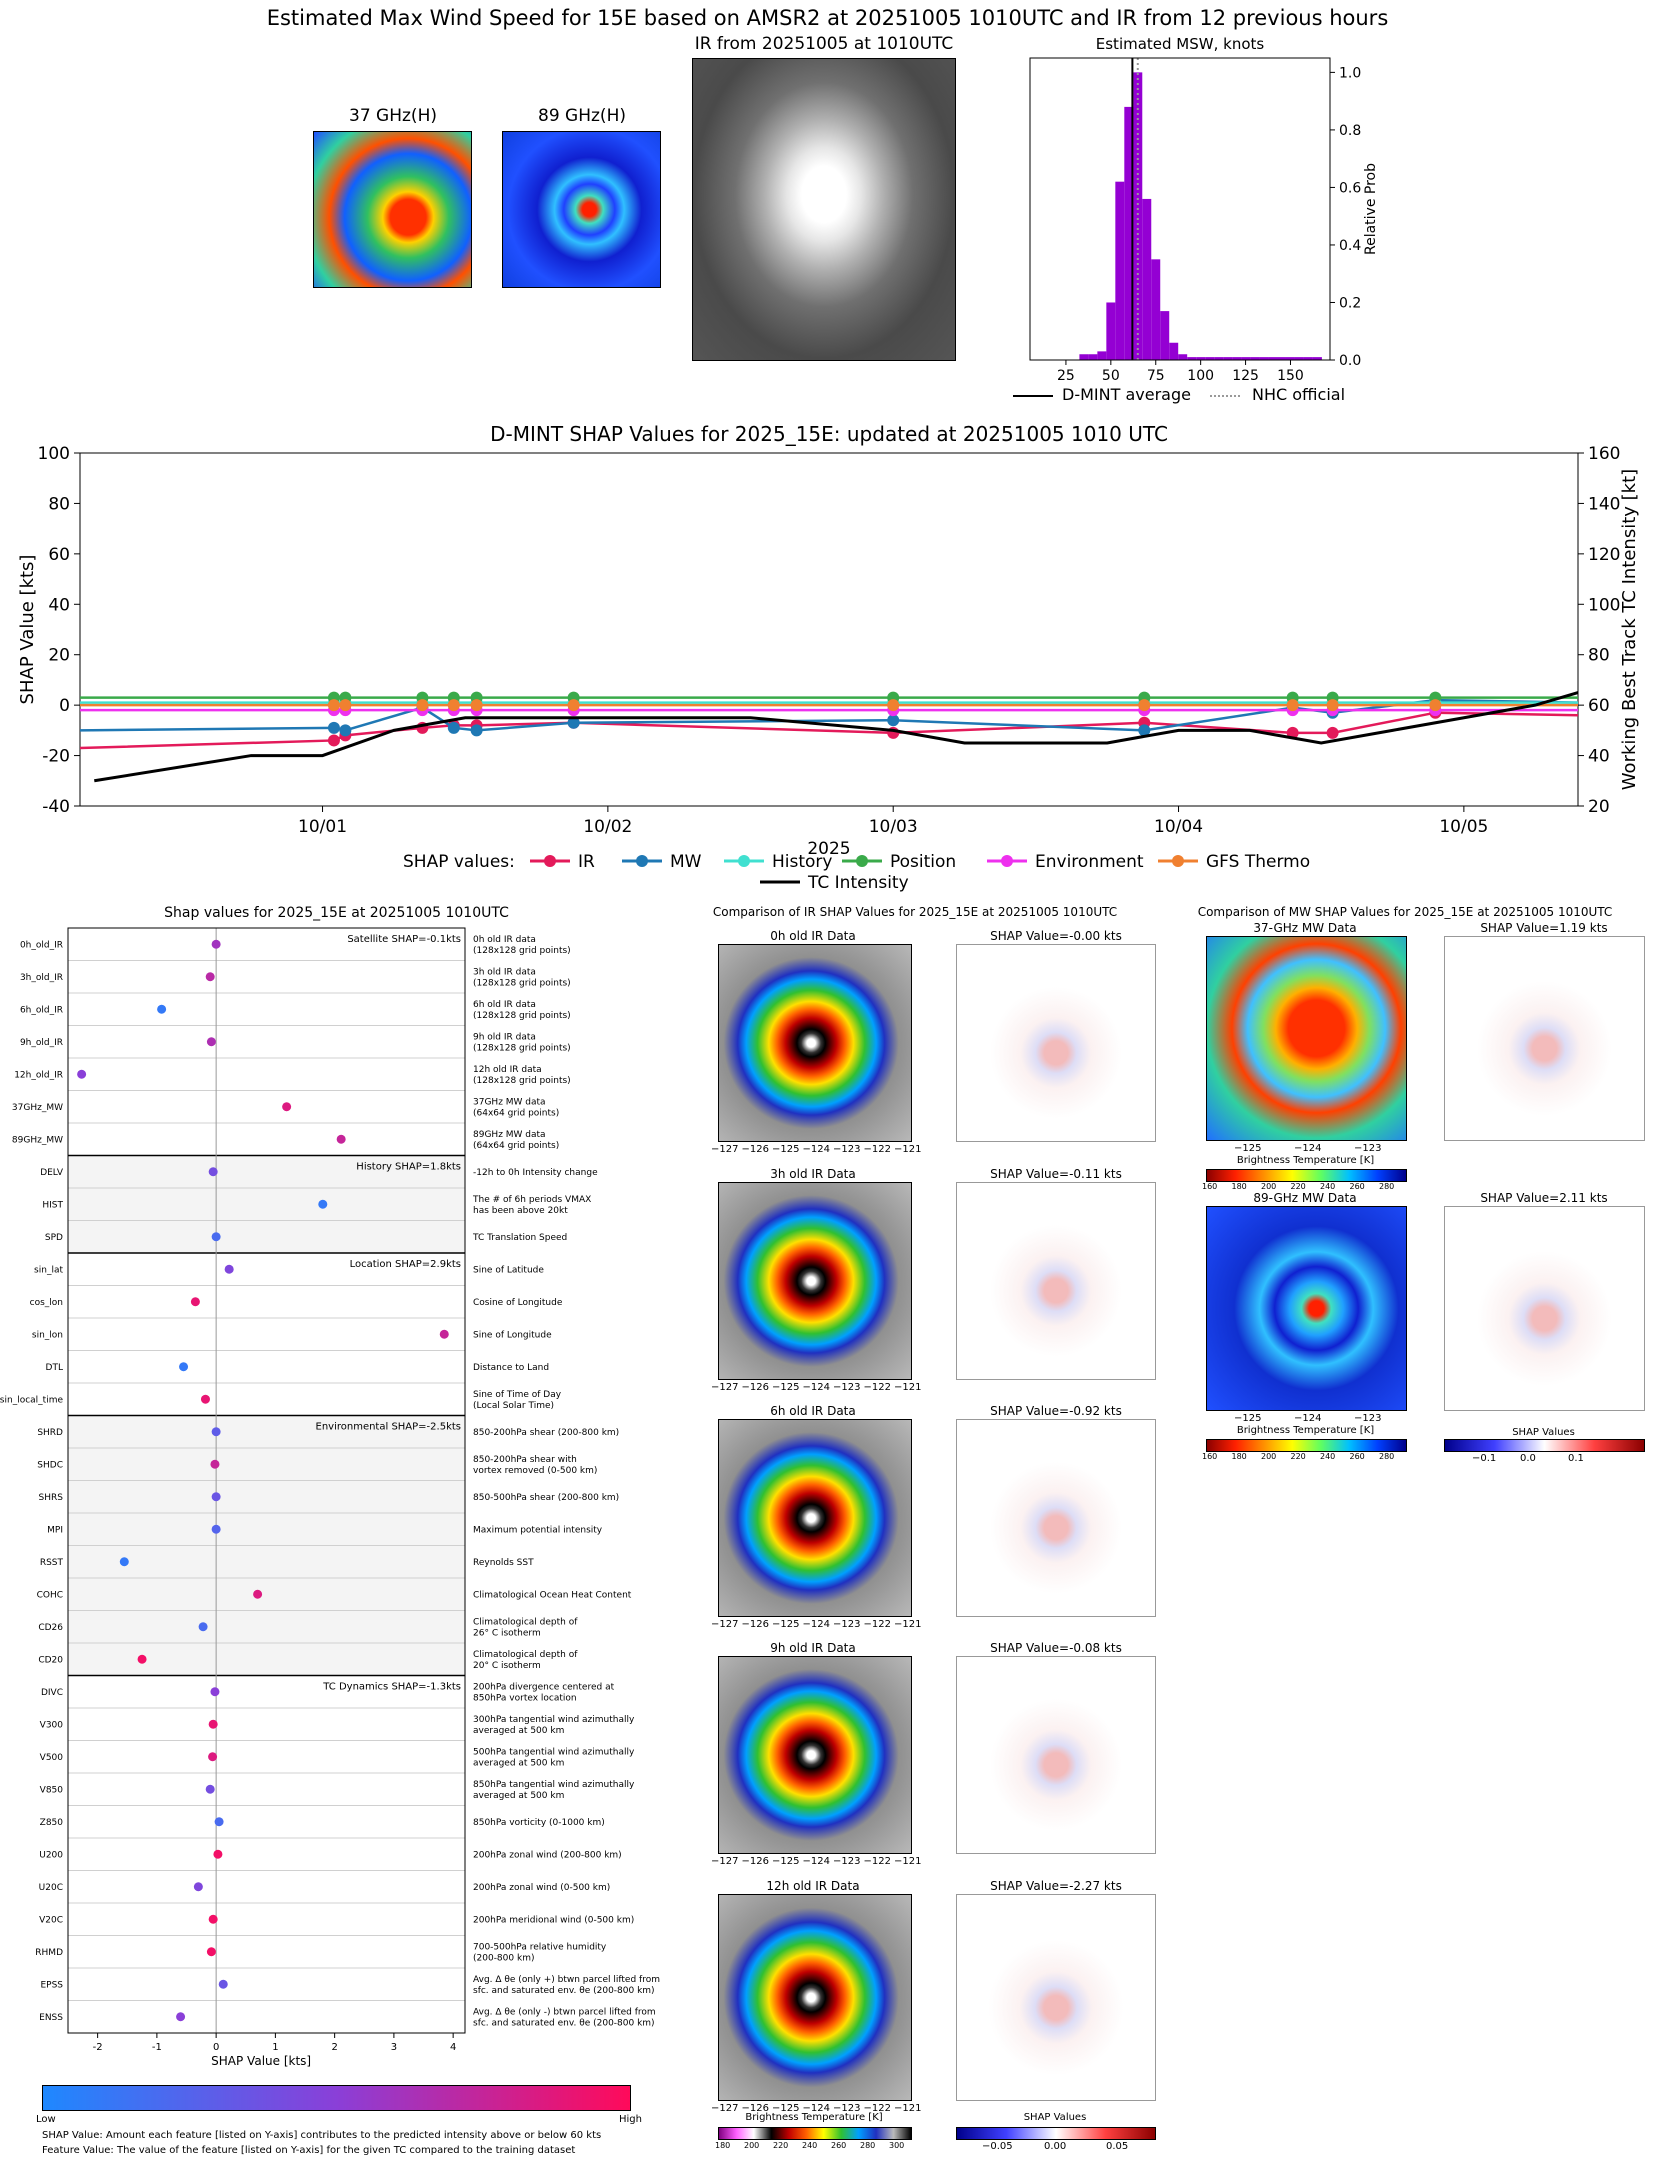 The width and height of the screenshot is (1655, 2158). I want to click on ir-data-title: 3h old IR Data, so click(813, 1174).